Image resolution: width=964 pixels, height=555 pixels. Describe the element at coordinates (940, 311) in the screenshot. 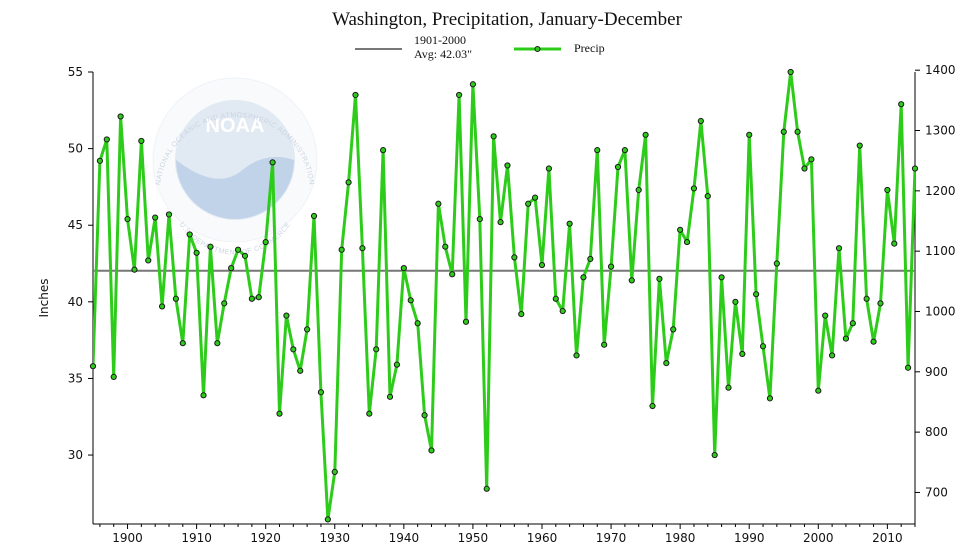

I see `y2-tick-label: 1000` at that location.